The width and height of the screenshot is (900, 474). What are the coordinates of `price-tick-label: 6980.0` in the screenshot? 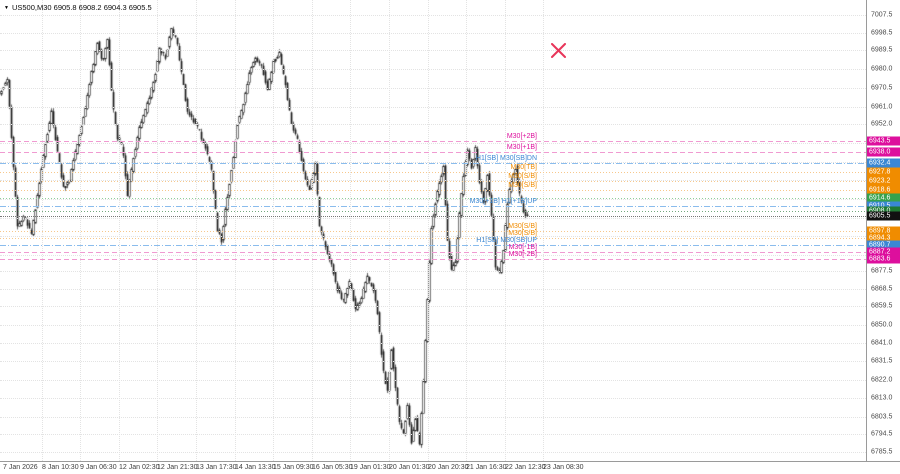 It's located at (882, 69).